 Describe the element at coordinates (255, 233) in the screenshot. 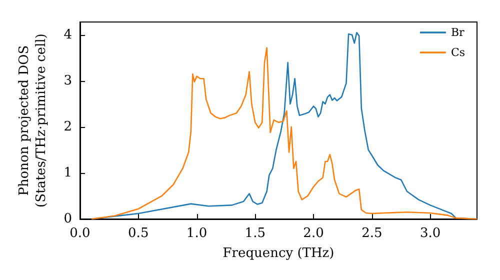

I see `x-tick-label: 1.5` at that location.